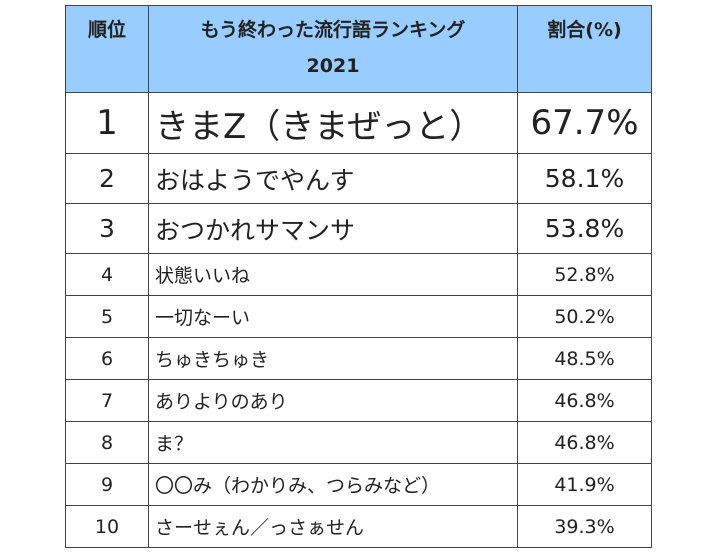 Image resolution: width=715 pixels, height=553 pixels. I want to click on table-row: 10 さーせぇん／っさぁせん 39.3%, so click(358, 526).